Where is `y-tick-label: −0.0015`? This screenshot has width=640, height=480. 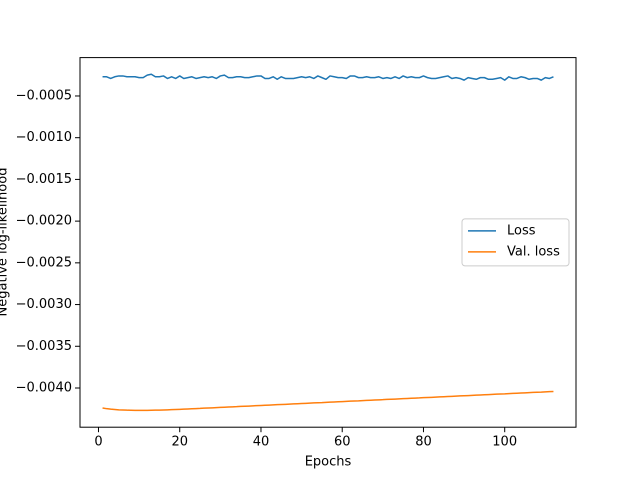
y-tick-label: −0.0015 is located at coordinates (44, 179).